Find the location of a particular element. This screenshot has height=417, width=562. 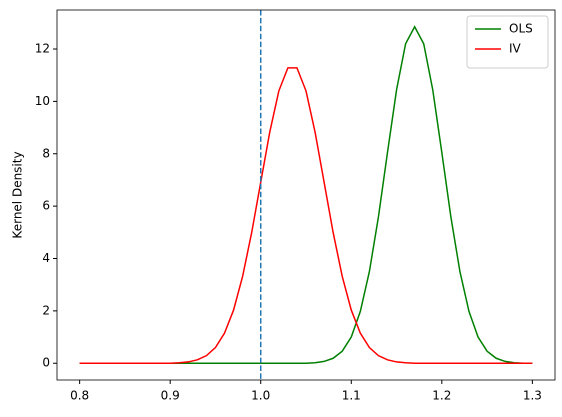

y-tick-label: 2 is located at coordinates (46, 310).